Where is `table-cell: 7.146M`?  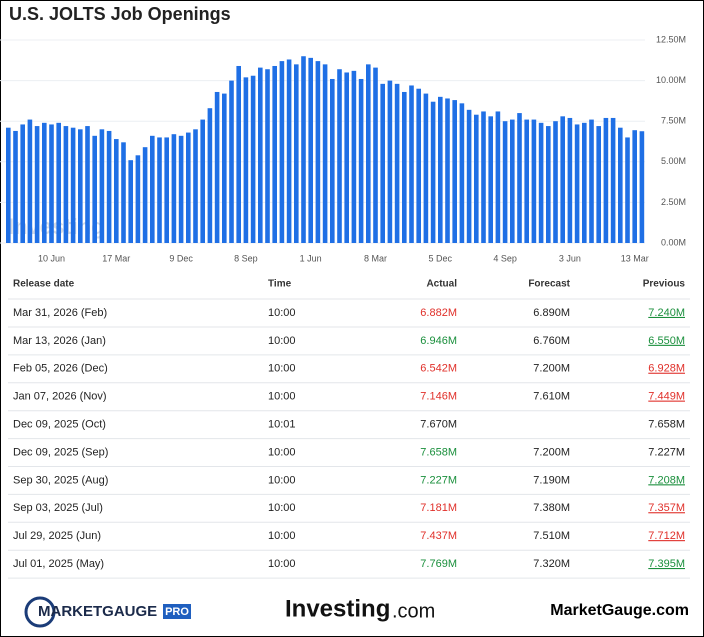 table-cell: 7.146M is located at coordinates (438, 397).